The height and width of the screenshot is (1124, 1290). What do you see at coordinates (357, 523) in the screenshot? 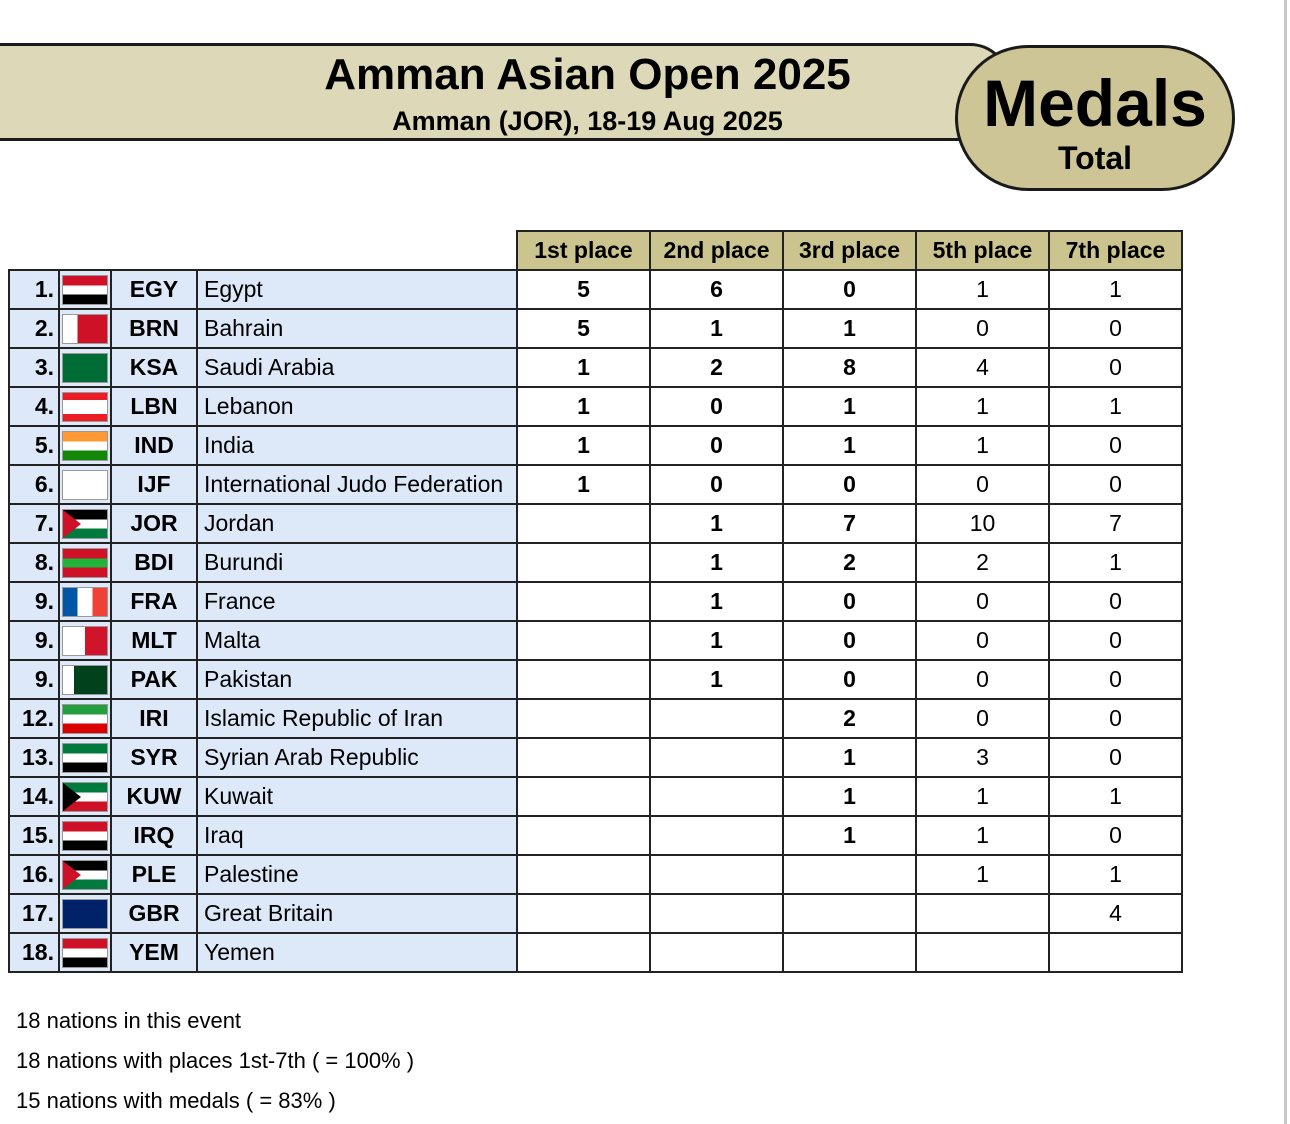
I see `nation-name: Jordan` at bounding box center [357, 523].